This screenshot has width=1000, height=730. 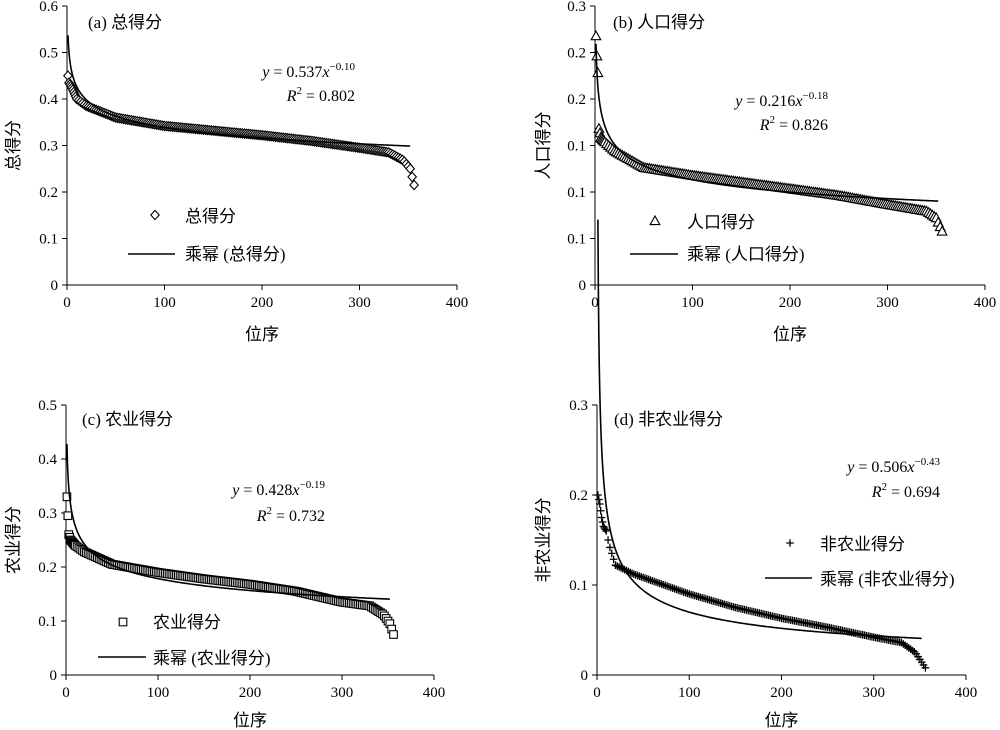 What do you see at coordinates (235, 254) in the screenshot?
I see `legend-label-fit: 乘幂 (总得分)` at bounding box center [235, 254].